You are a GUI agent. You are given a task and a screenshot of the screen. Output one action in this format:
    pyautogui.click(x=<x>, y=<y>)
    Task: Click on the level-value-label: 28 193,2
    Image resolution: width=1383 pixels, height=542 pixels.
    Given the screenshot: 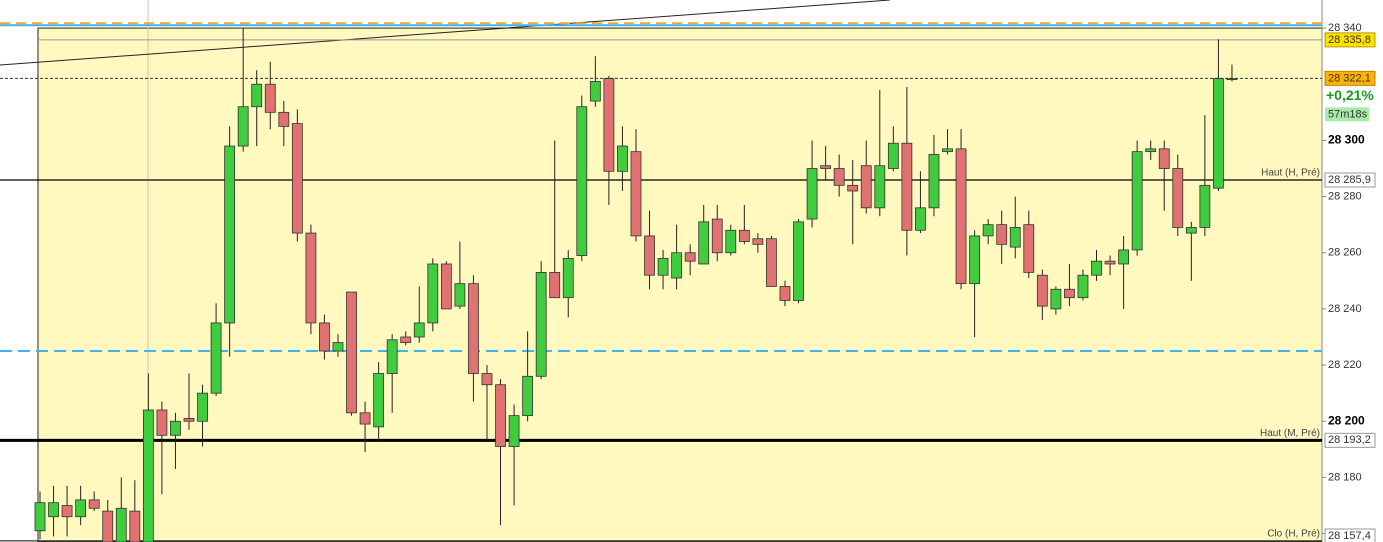 What is the action you would take?
    pyautogui.click(x=1349, y=440)
    